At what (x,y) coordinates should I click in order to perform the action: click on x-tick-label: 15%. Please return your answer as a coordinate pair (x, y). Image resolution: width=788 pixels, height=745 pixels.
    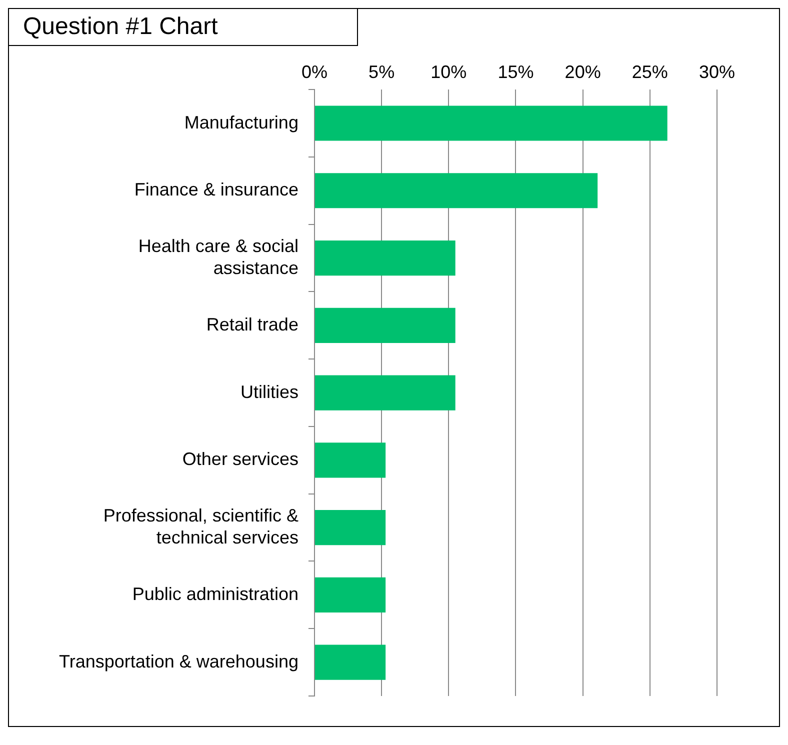
    Looking at the image, I should click on (516, 72).